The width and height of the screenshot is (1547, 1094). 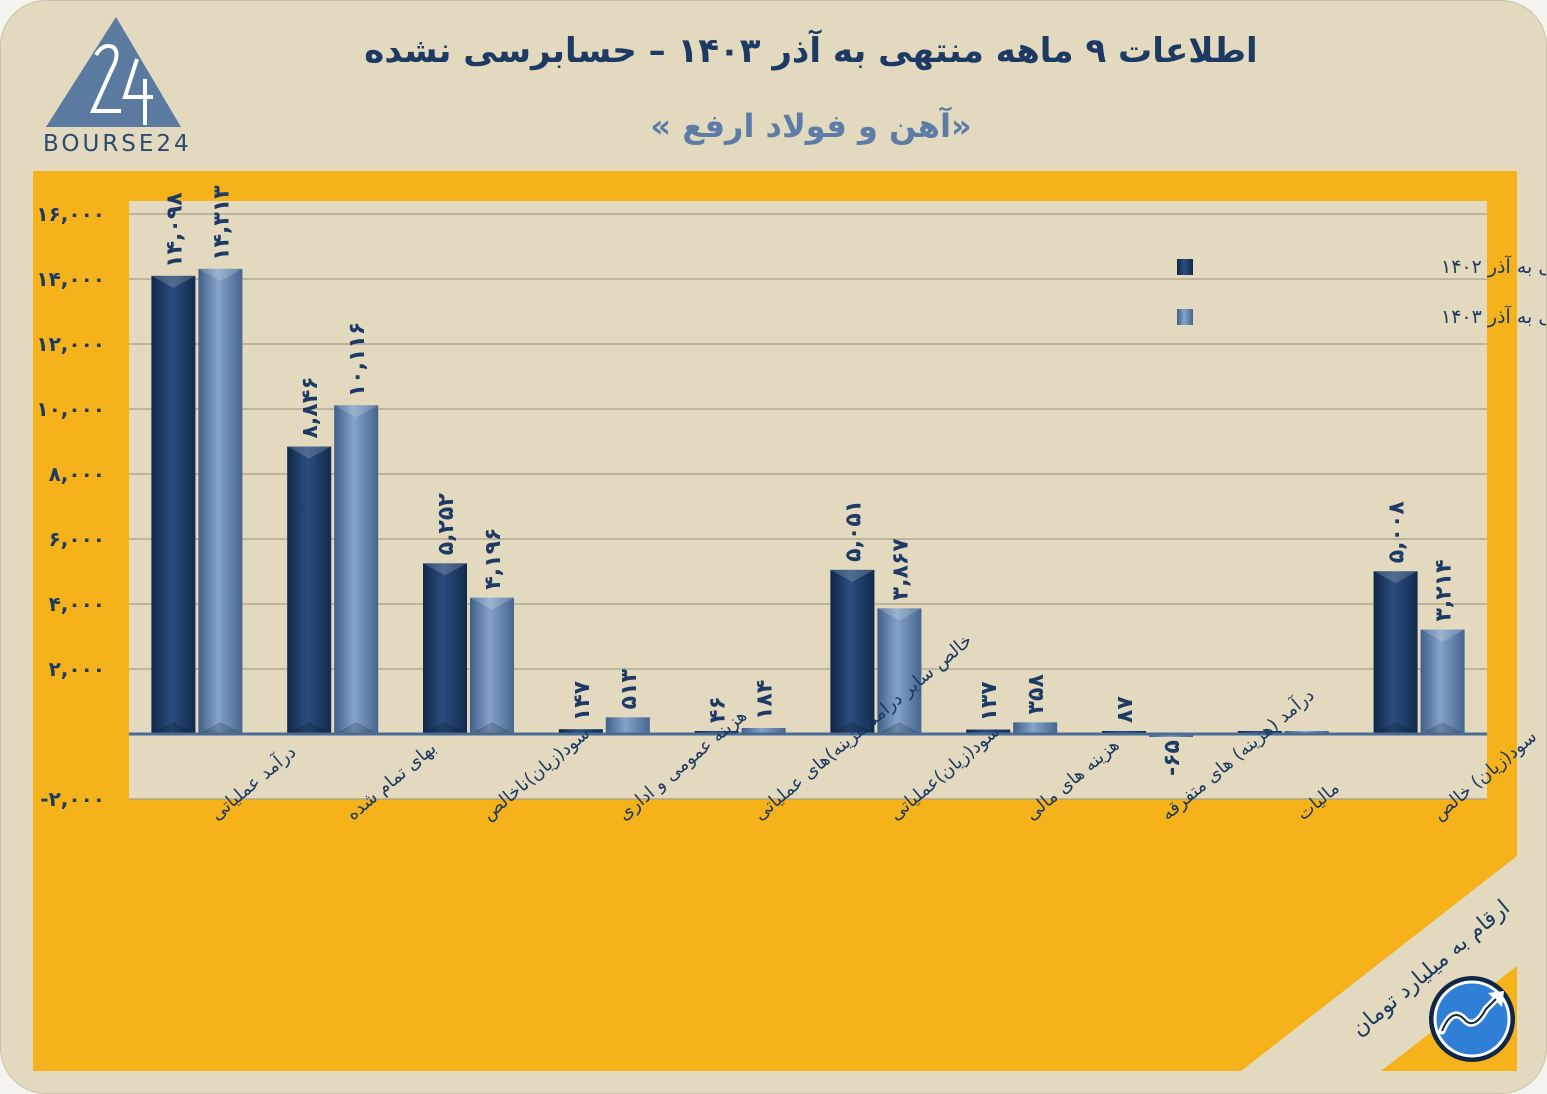 What do you see at coordinates (357, 360) in the screenshot?
I see `bar-value-label: ۱۰,۱۱۶` at bounding box center [357, 360].